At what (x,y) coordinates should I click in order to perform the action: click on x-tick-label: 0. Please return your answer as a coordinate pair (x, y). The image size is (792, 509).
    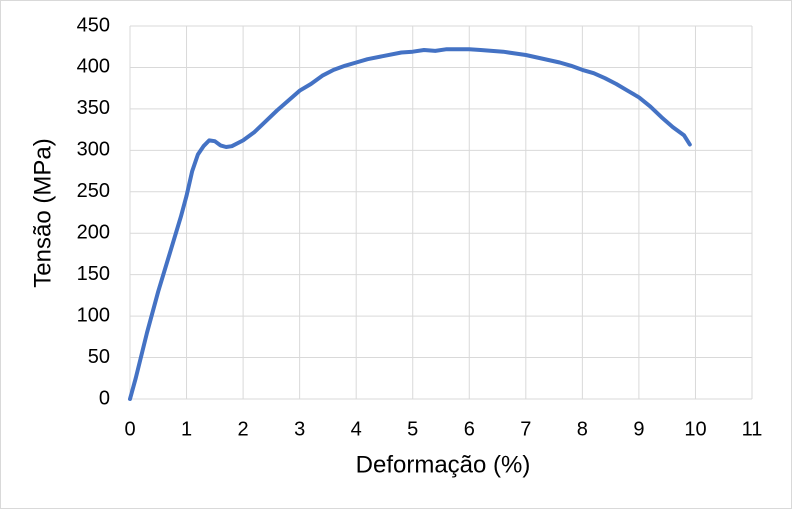
    Looking at the image, I should click on (129, 429).